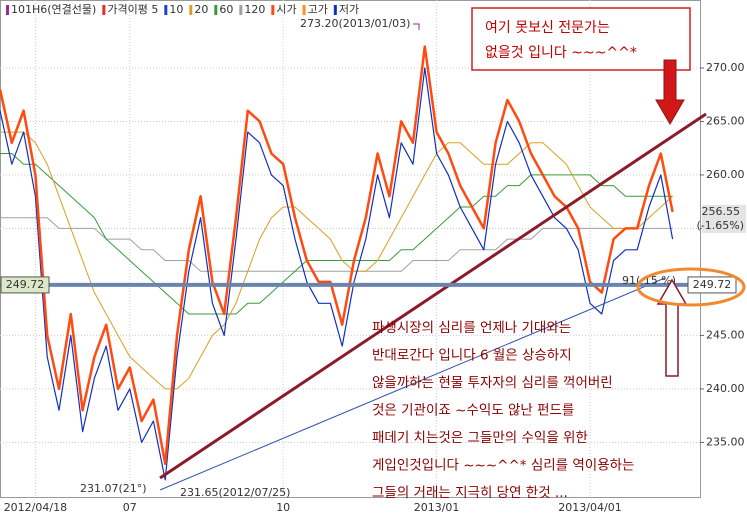 The height and width of the screenshot is (519, 747). Describe the element at coordinates (416, 26) in the screenshot. I see `point-marker` at that location.